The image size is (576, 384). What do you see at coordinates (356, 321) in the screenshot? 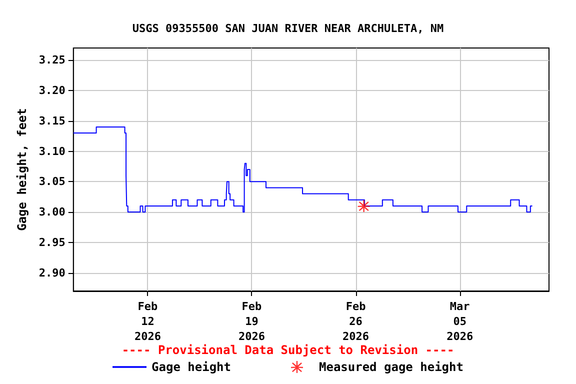
I see `x-tick-label: Feb 26 2026` at bounding box center [356, 321].